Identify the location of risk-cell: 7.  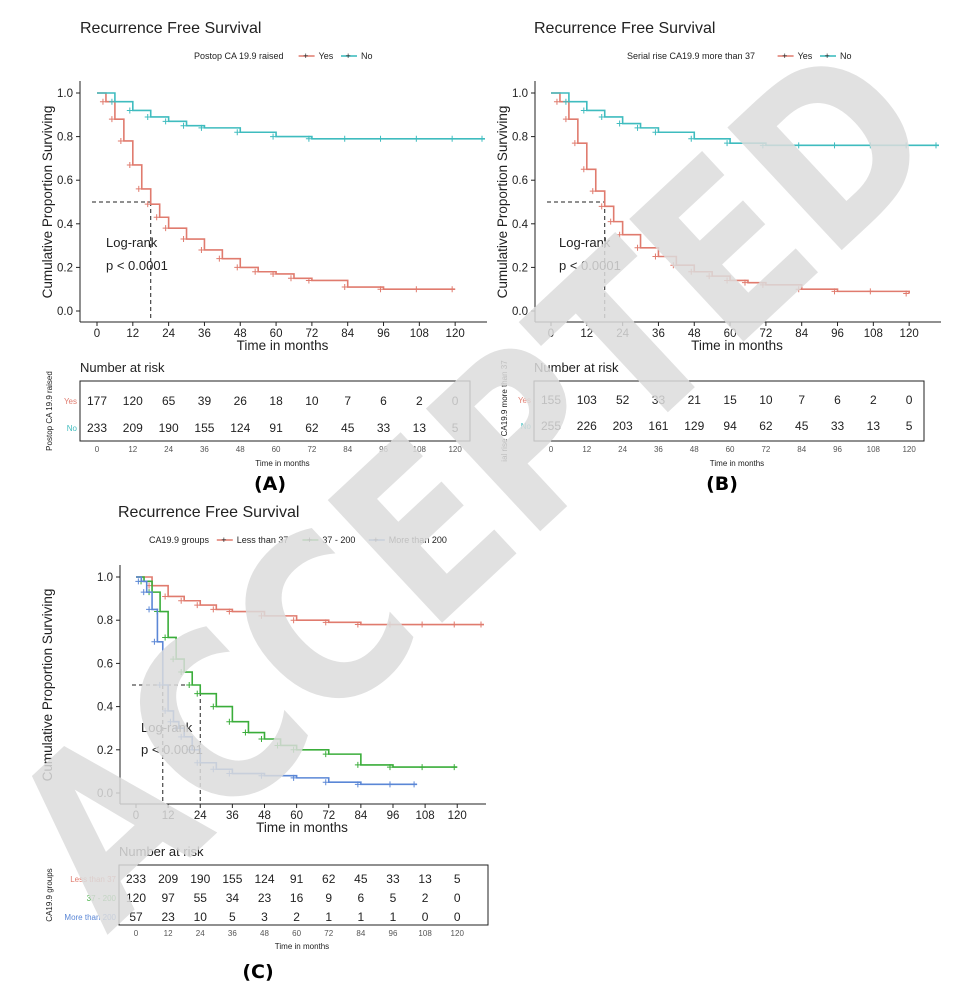
(347, 401).